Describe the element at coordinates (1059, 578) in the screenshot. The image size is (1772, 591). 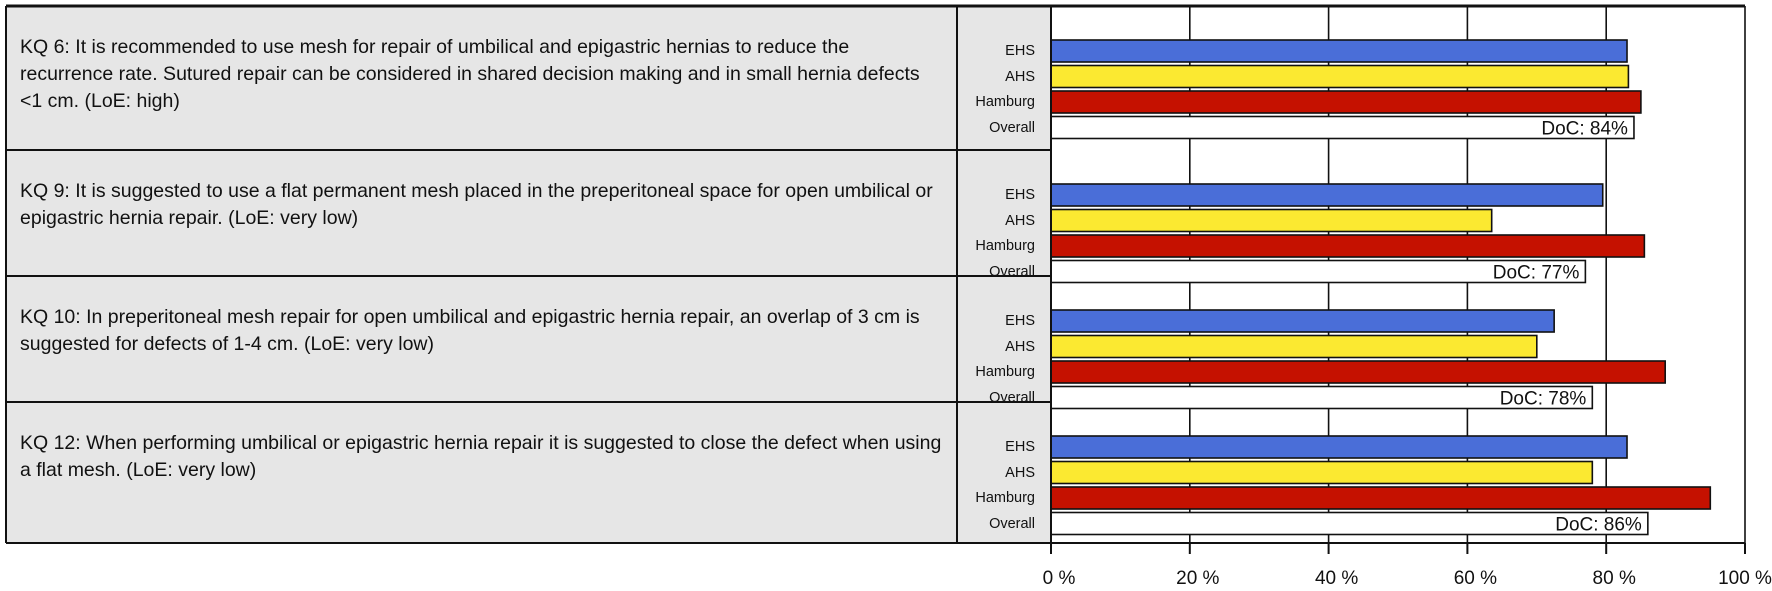
I see `x-tick-label: 0 %` at that location.